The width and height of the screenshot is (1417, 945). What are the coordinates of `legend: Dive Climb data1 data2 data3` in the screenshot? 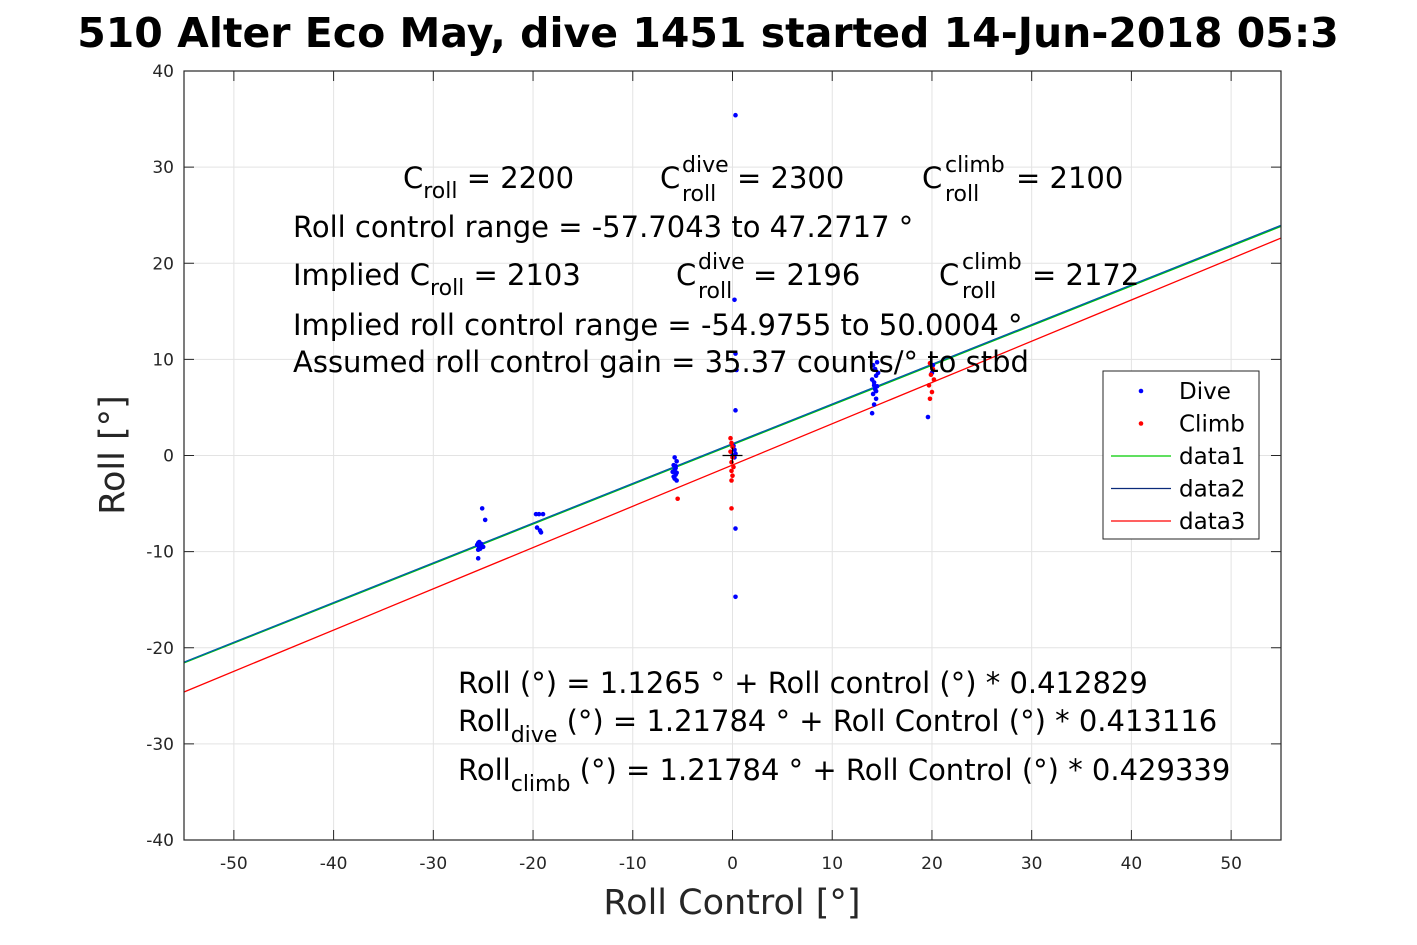 It's located at (1181, 455).